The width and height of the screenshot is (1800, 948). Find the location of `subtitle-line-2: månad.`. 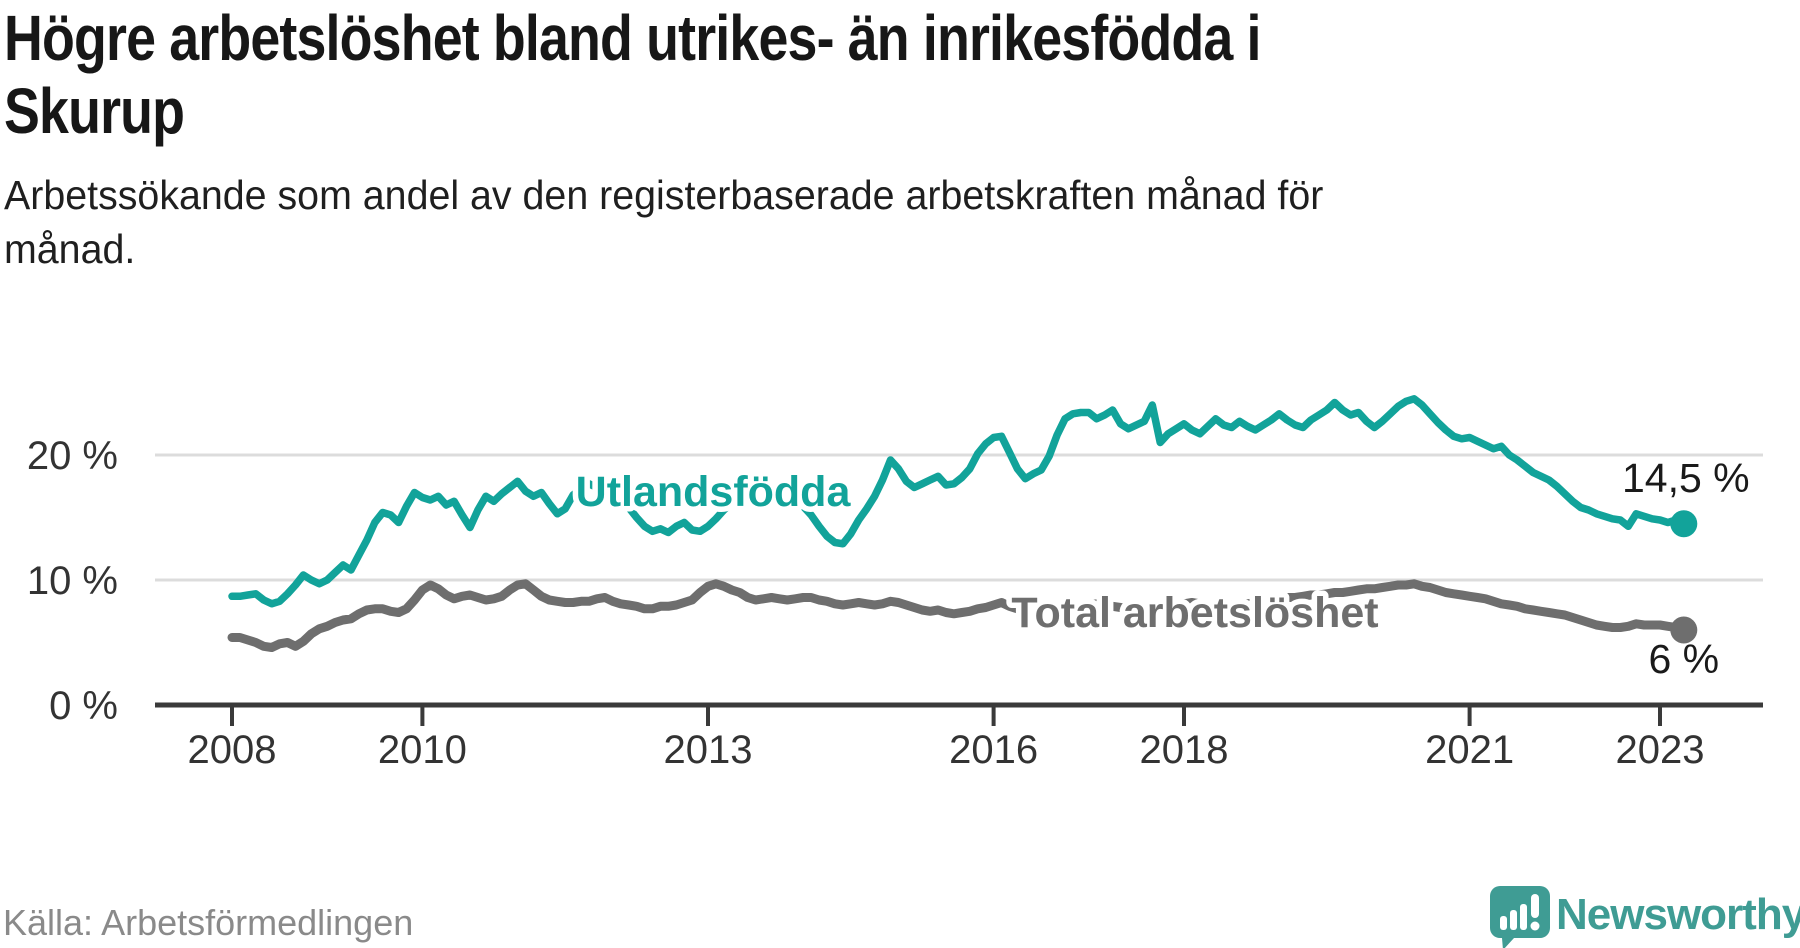

subtitle-line-2: månad. is located at coordinates (70, 249).